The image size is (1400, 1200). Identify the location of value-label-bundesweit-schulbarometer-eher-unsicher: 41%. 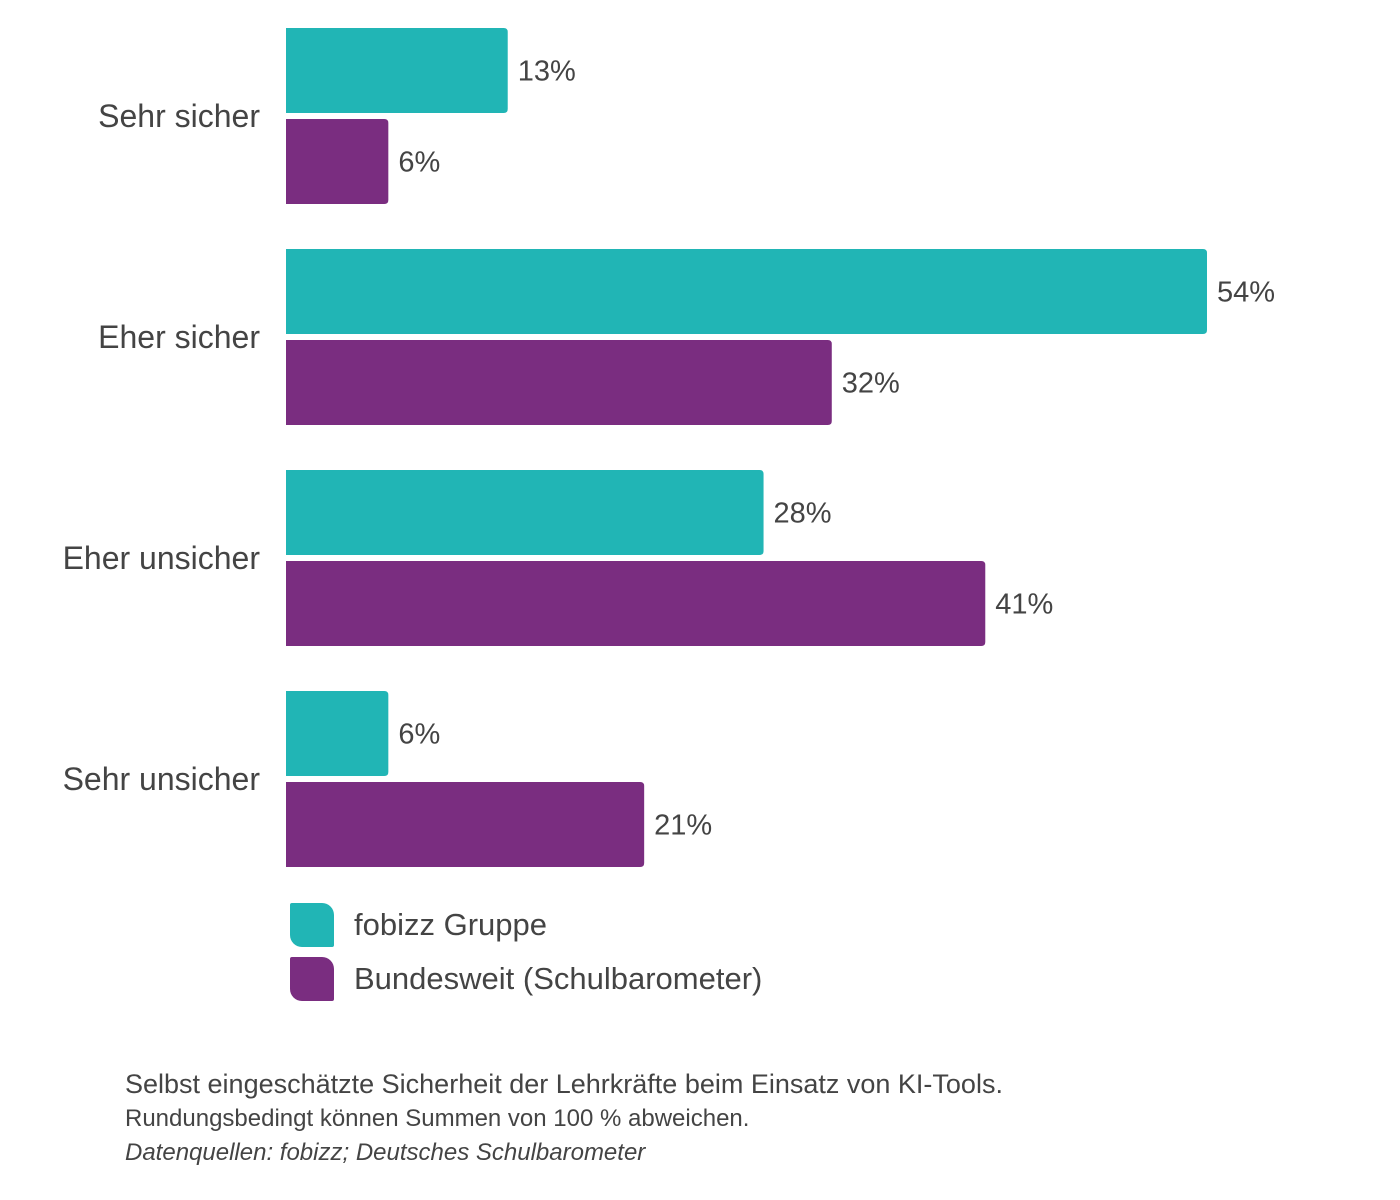
(1024, 605).